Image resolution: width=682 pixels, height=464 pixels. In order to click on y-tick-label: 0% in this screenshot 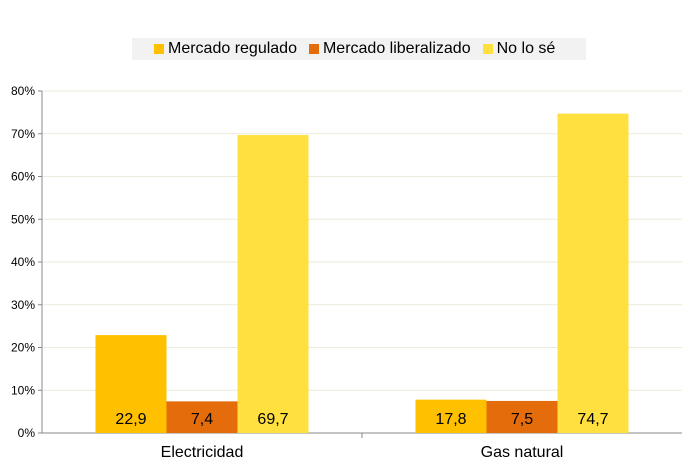, I will do `click(27, 433)`.